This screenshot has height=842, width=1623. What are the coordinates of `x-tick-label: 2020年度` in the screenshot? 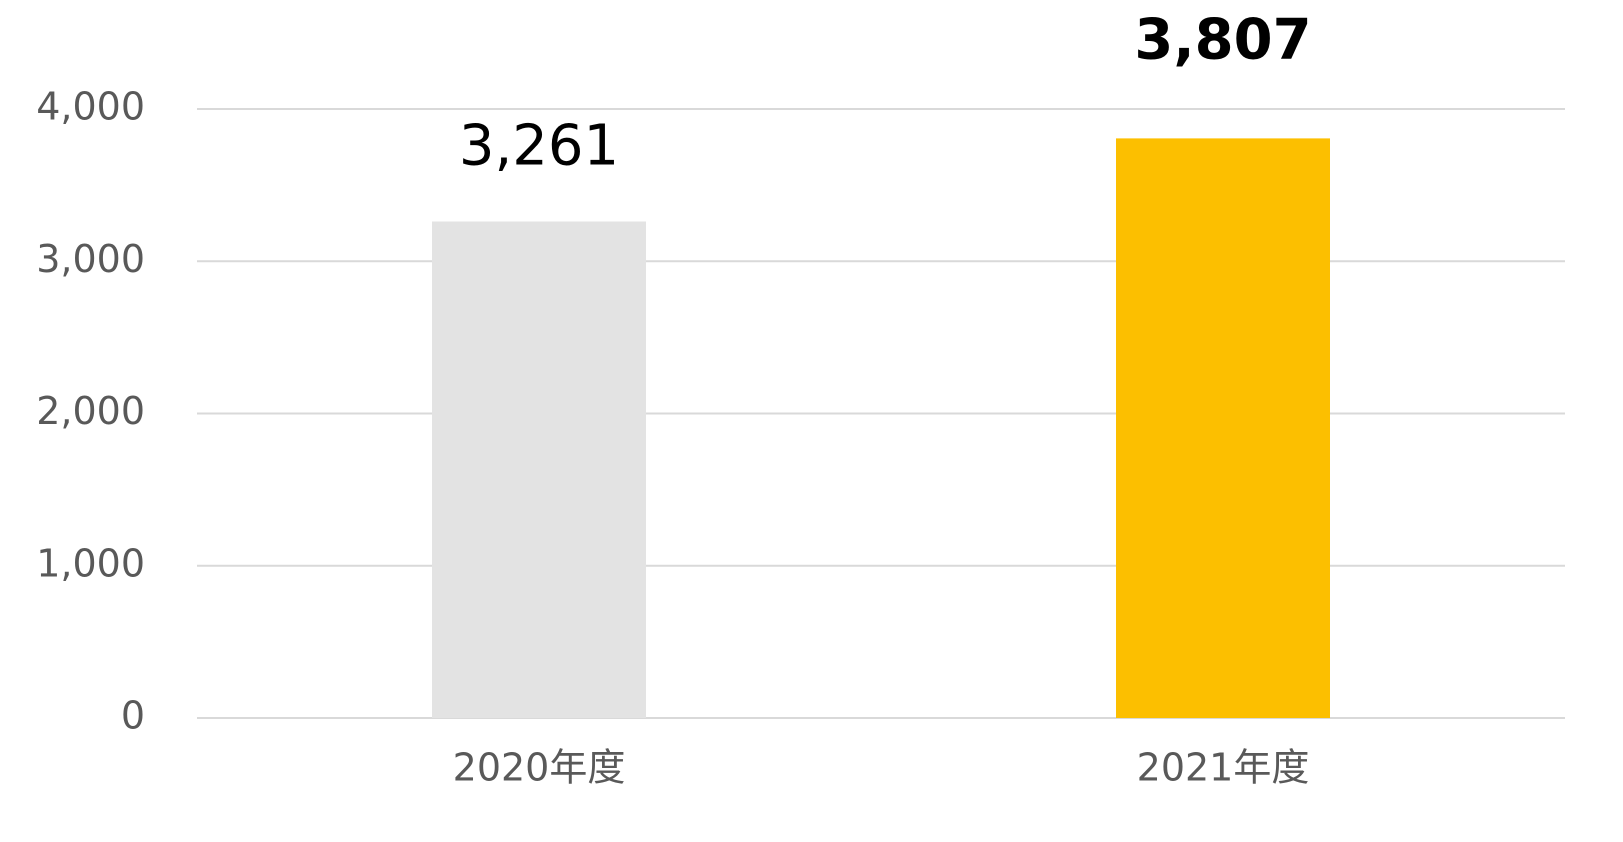 It's located at (539, 768).